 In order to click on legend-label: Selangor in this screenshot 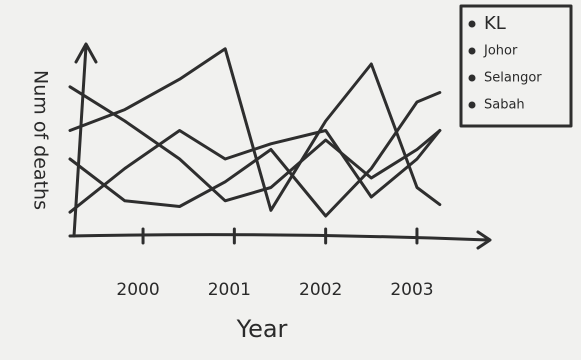, I will do `click(513, 78)`.